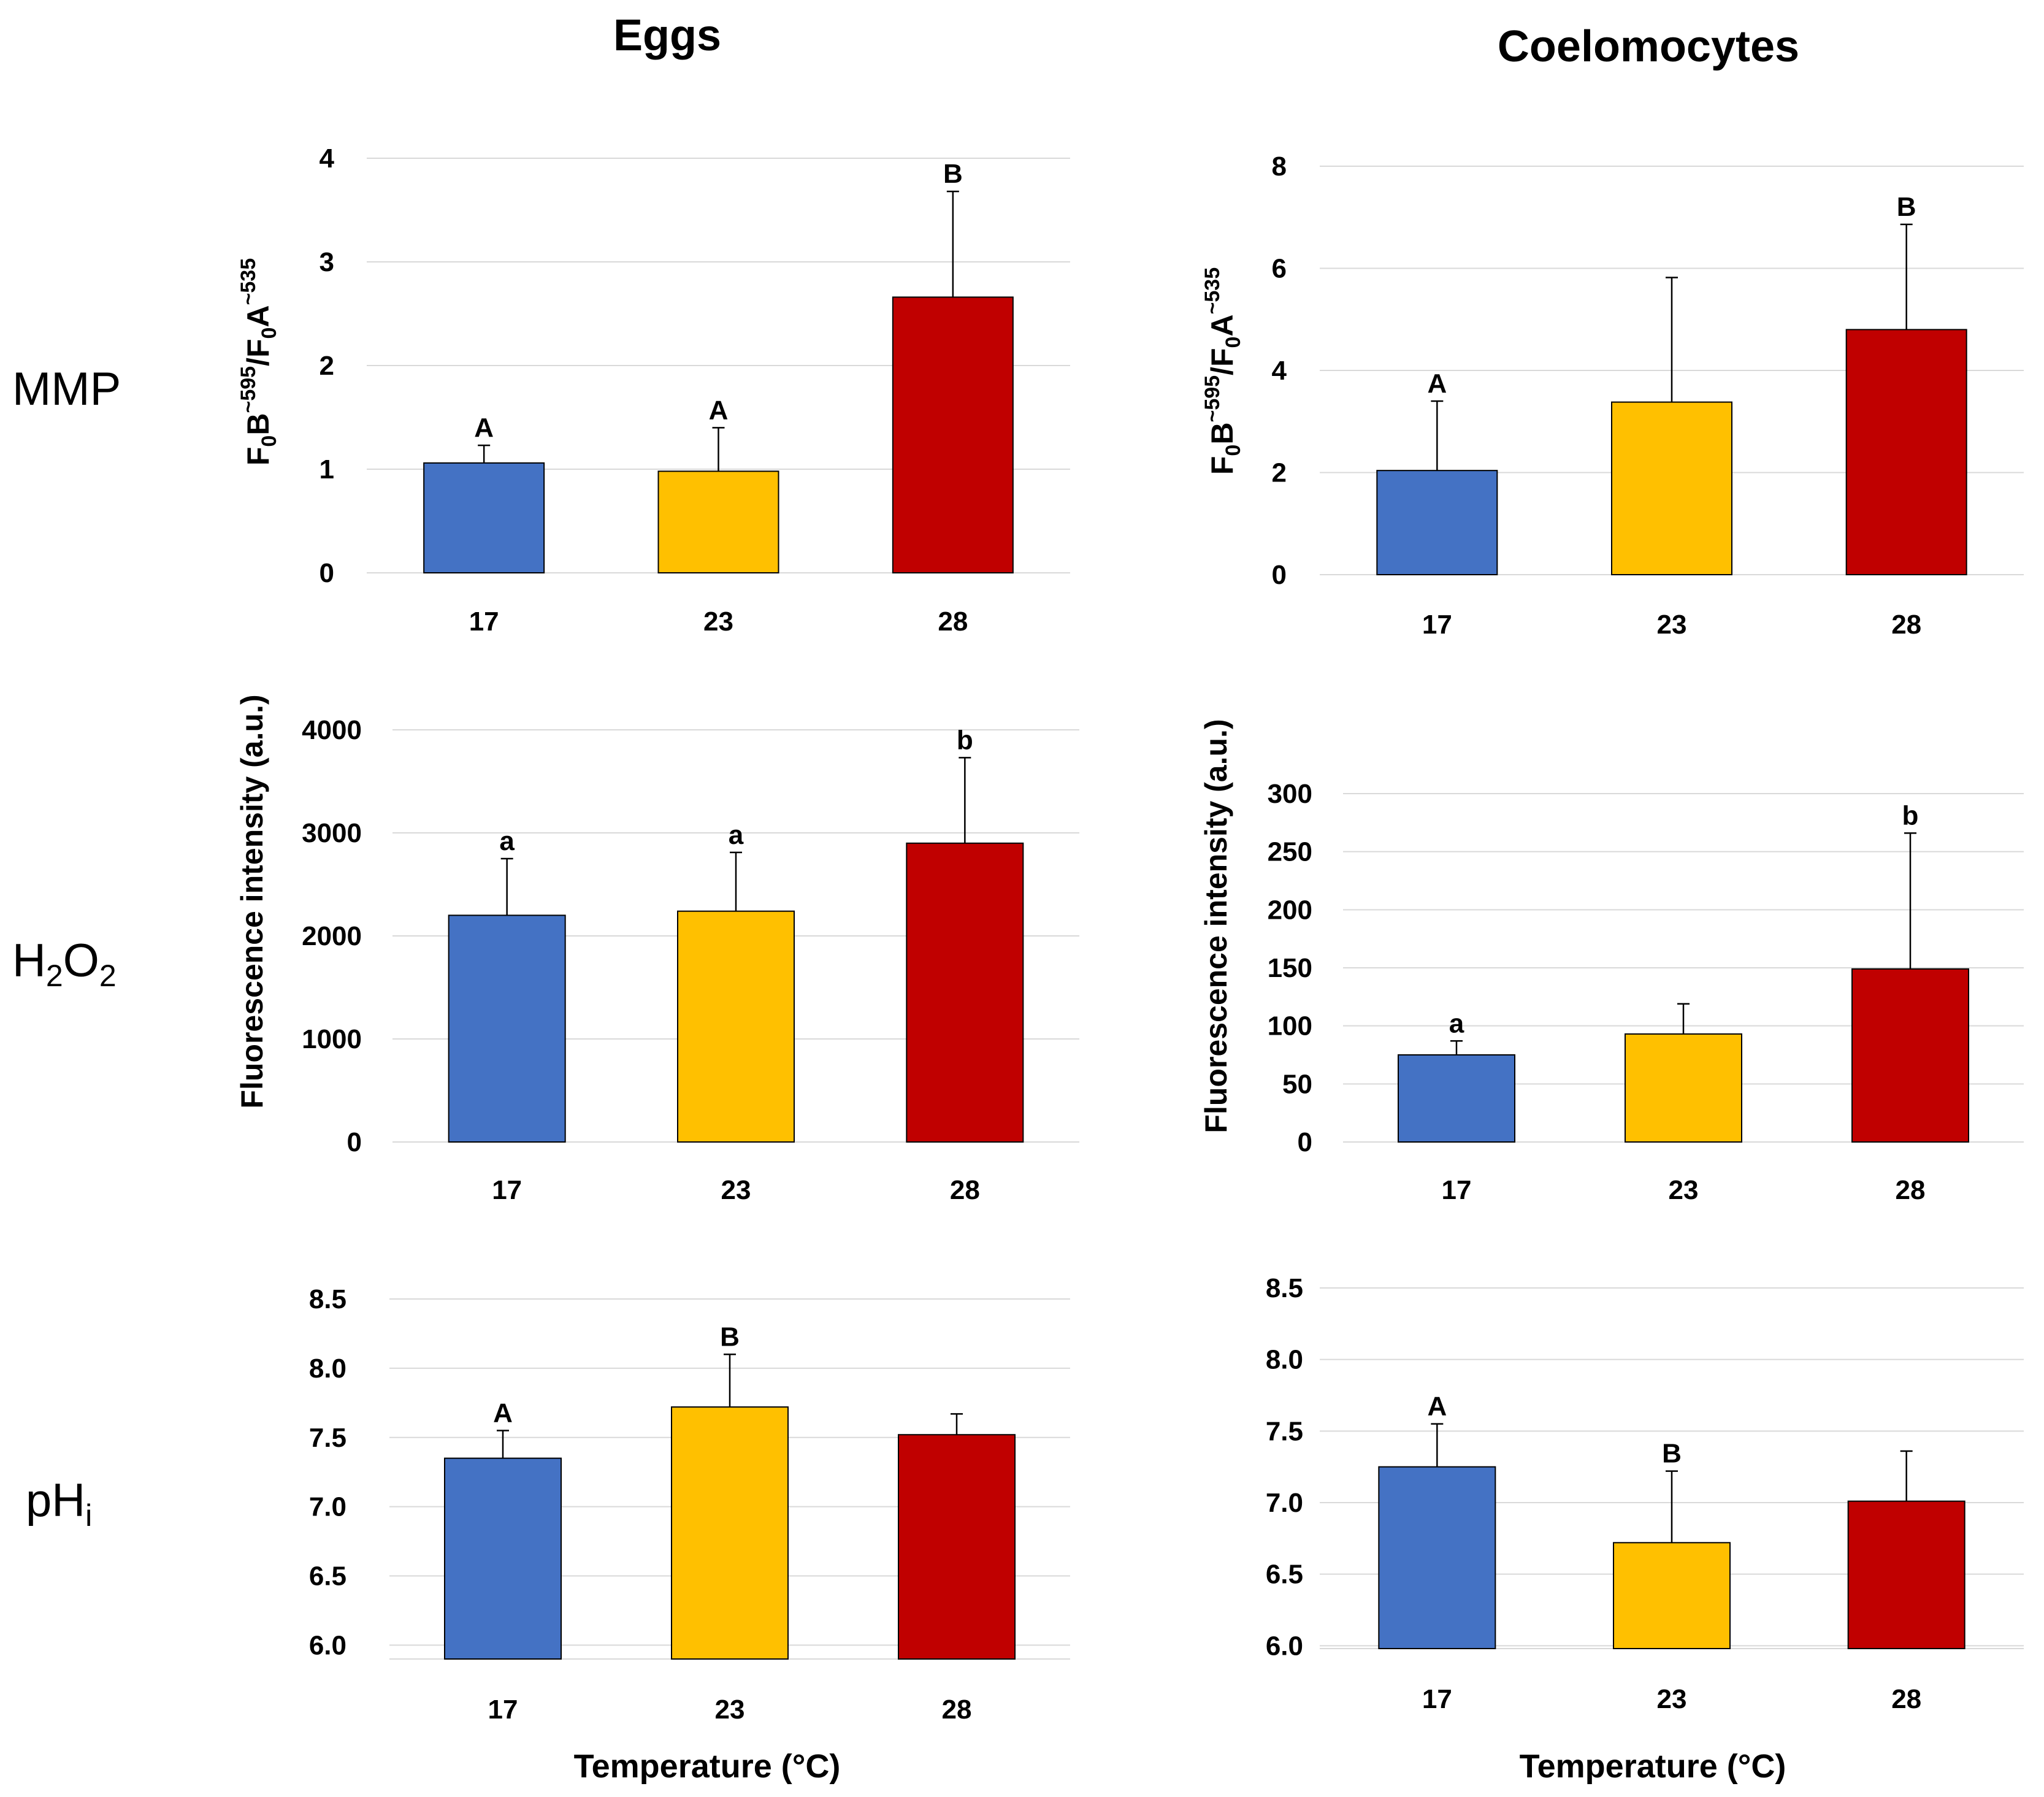 This screenshot has width=2044, height=1797. What do you see at coordinates (1290, 794) in the screenshot?
I see `y-tick-label: 300` at bounding box center [1290, 794].